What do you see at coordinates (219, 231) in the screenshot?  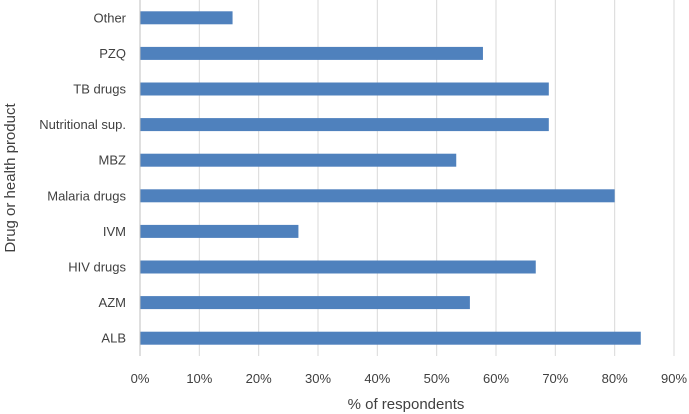 I see `bar-ivm` at bounding box center [219, 231].